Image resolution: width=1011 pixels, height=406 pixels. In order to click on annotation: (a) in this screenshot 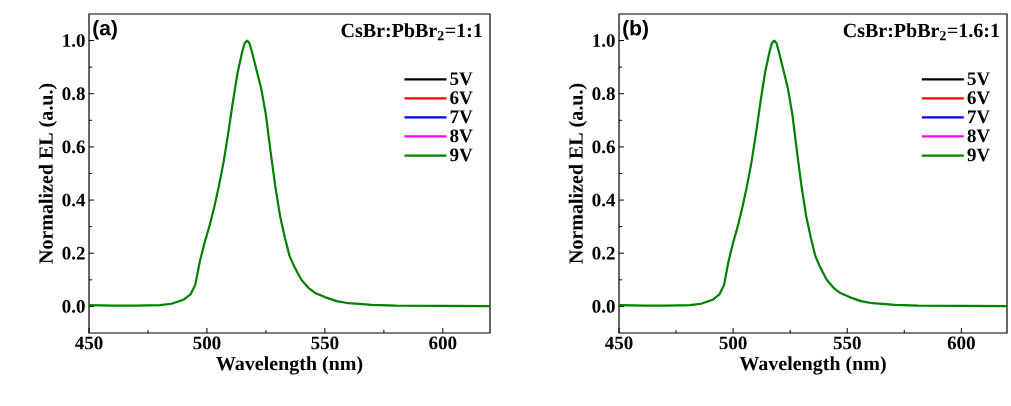, I will do `click(105, 29)`.